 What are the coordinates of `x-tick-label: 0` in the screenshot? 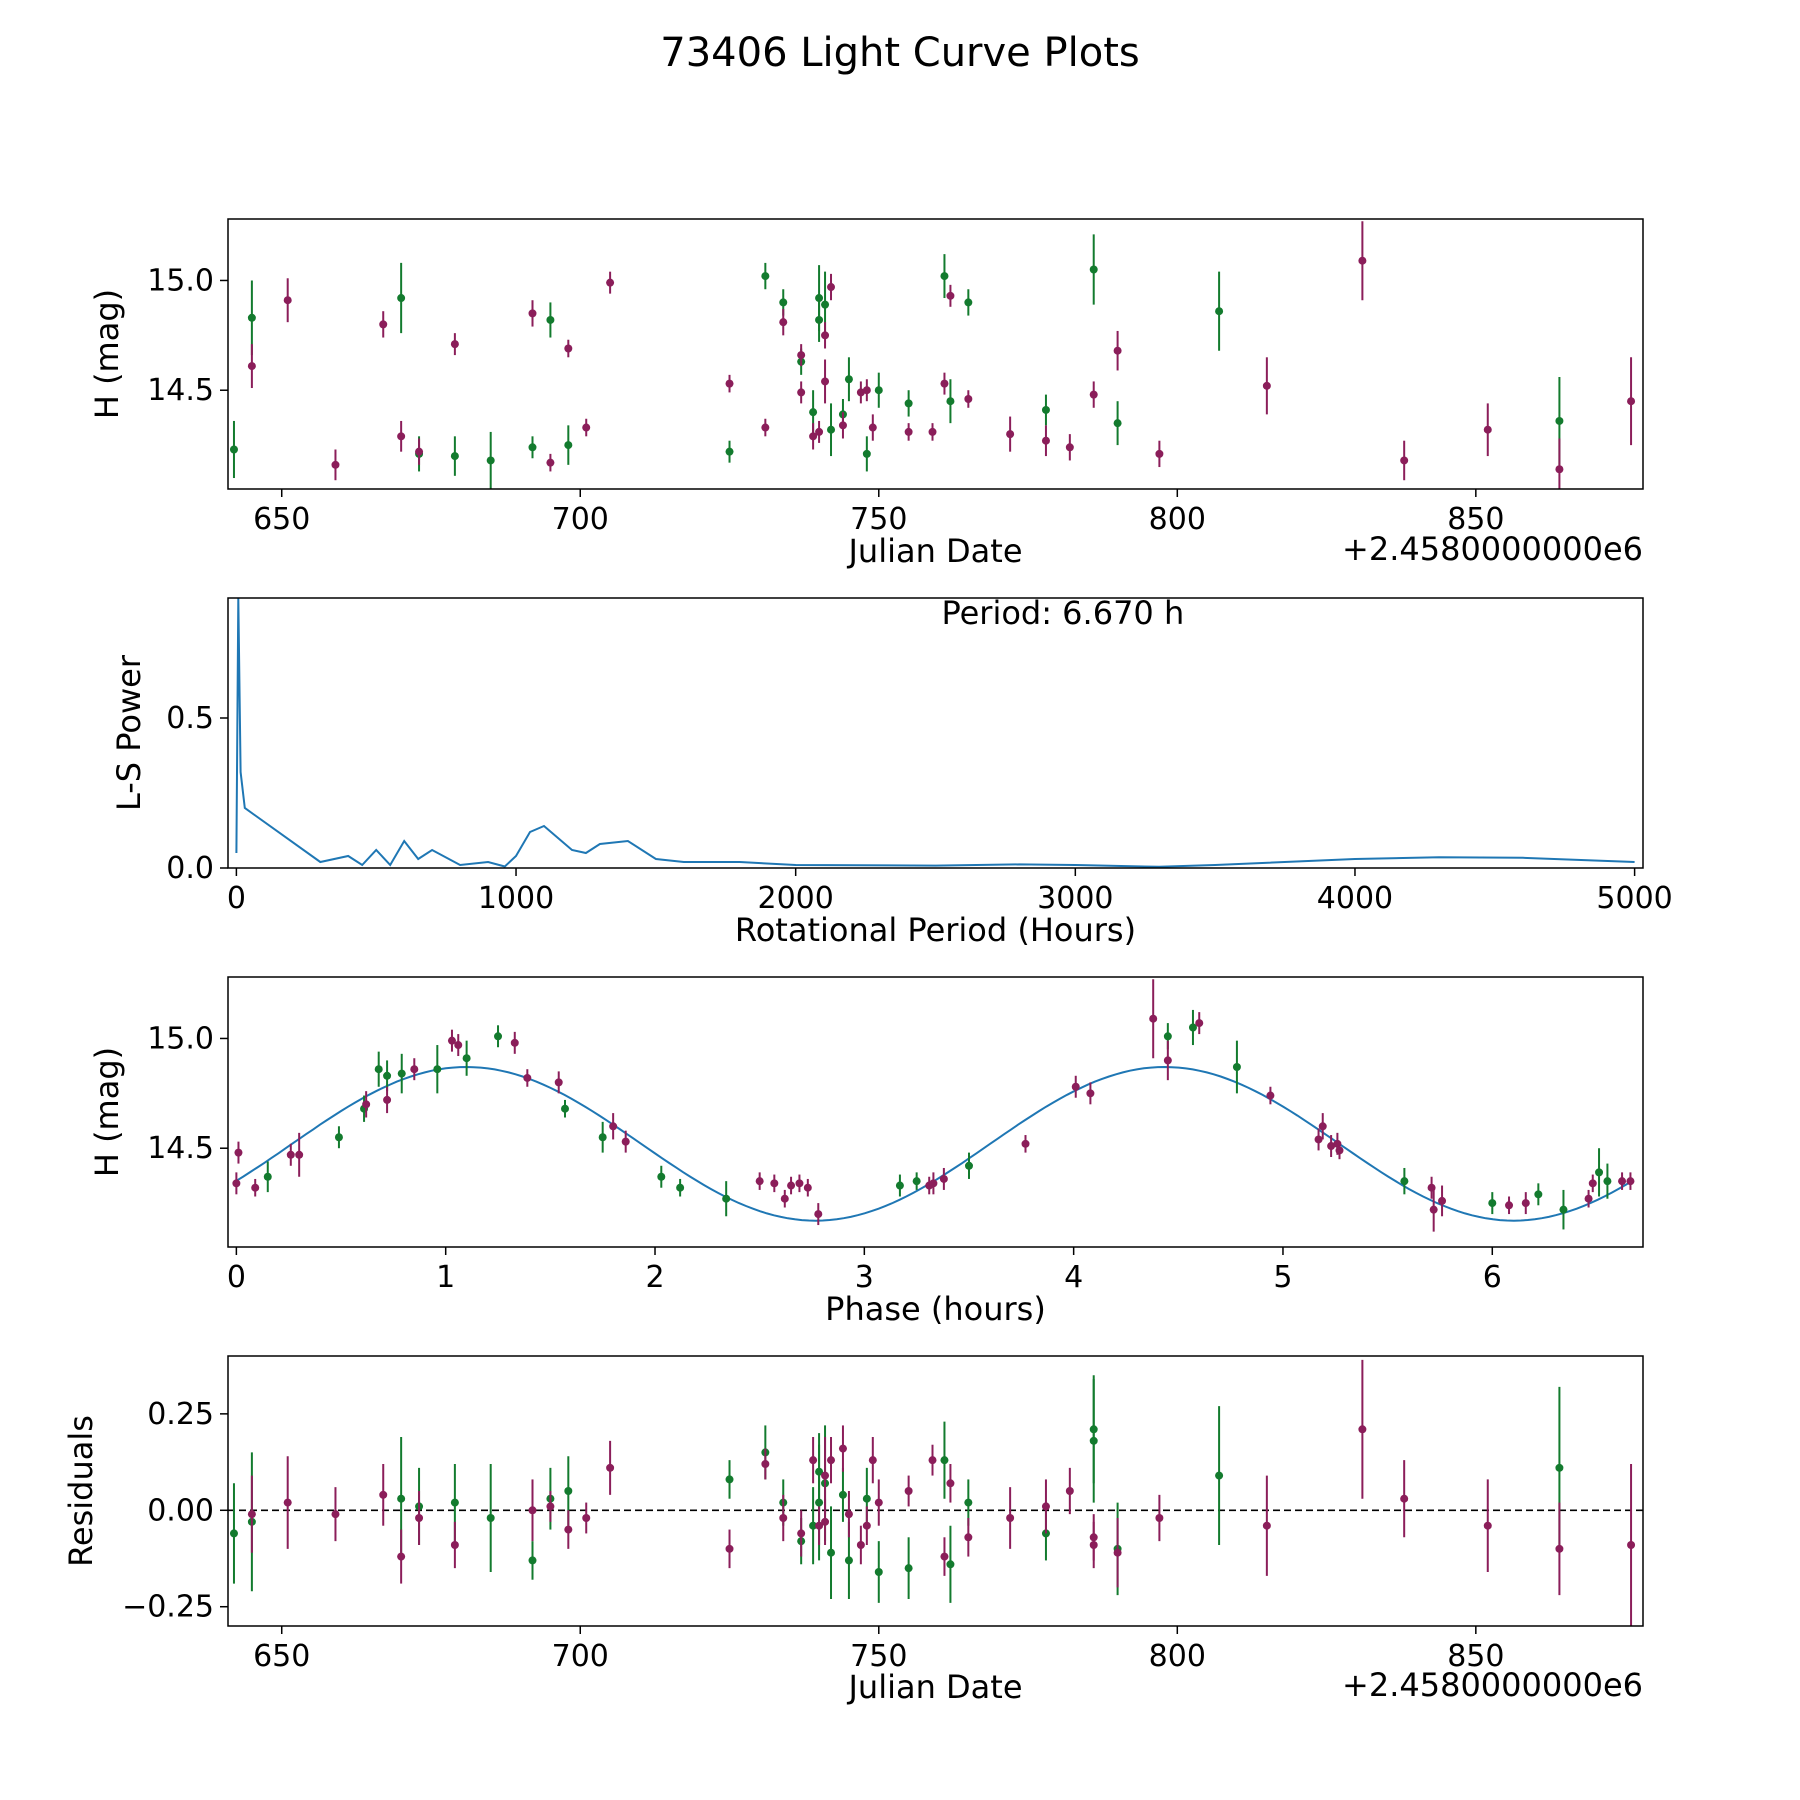 It's located at (236, 898).